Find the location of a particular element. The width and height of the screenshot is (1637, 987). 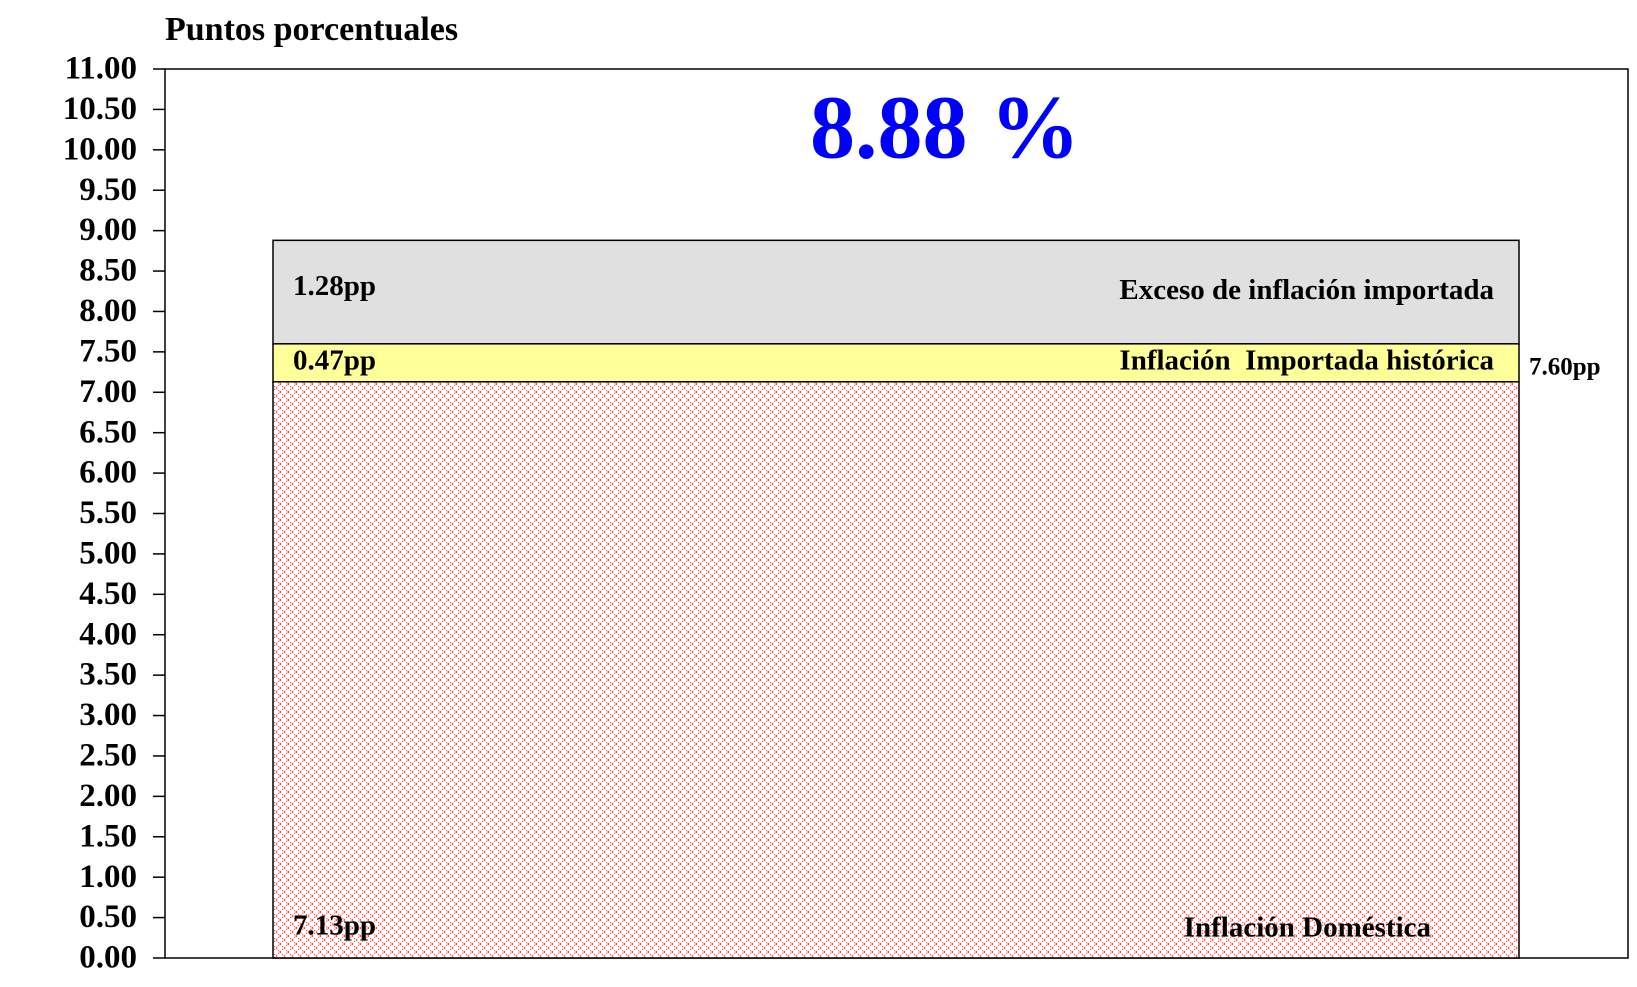

value-label: 1.28pp is located at coordinates (334, 286).